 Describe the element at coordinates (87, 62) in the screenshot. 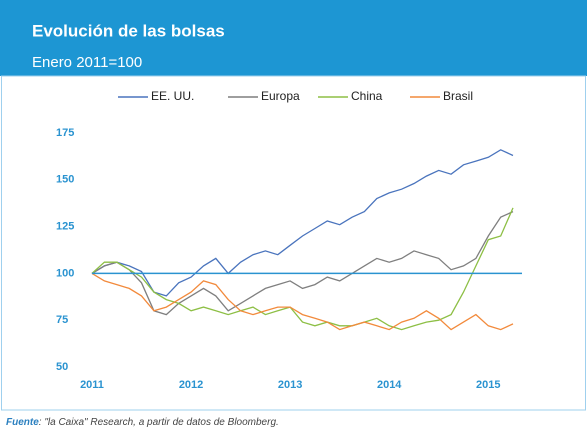

I see `chart-subtitle: Enero 2011=100` at that location.